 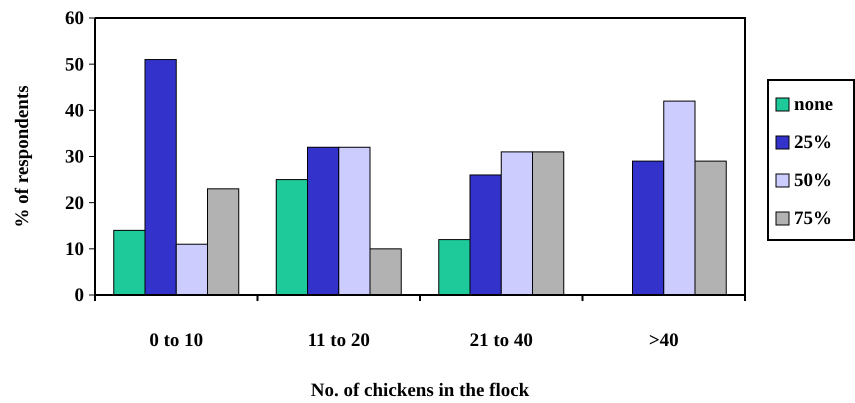 I want to click on y-tick-label: 40, so click(x=74, y=111).